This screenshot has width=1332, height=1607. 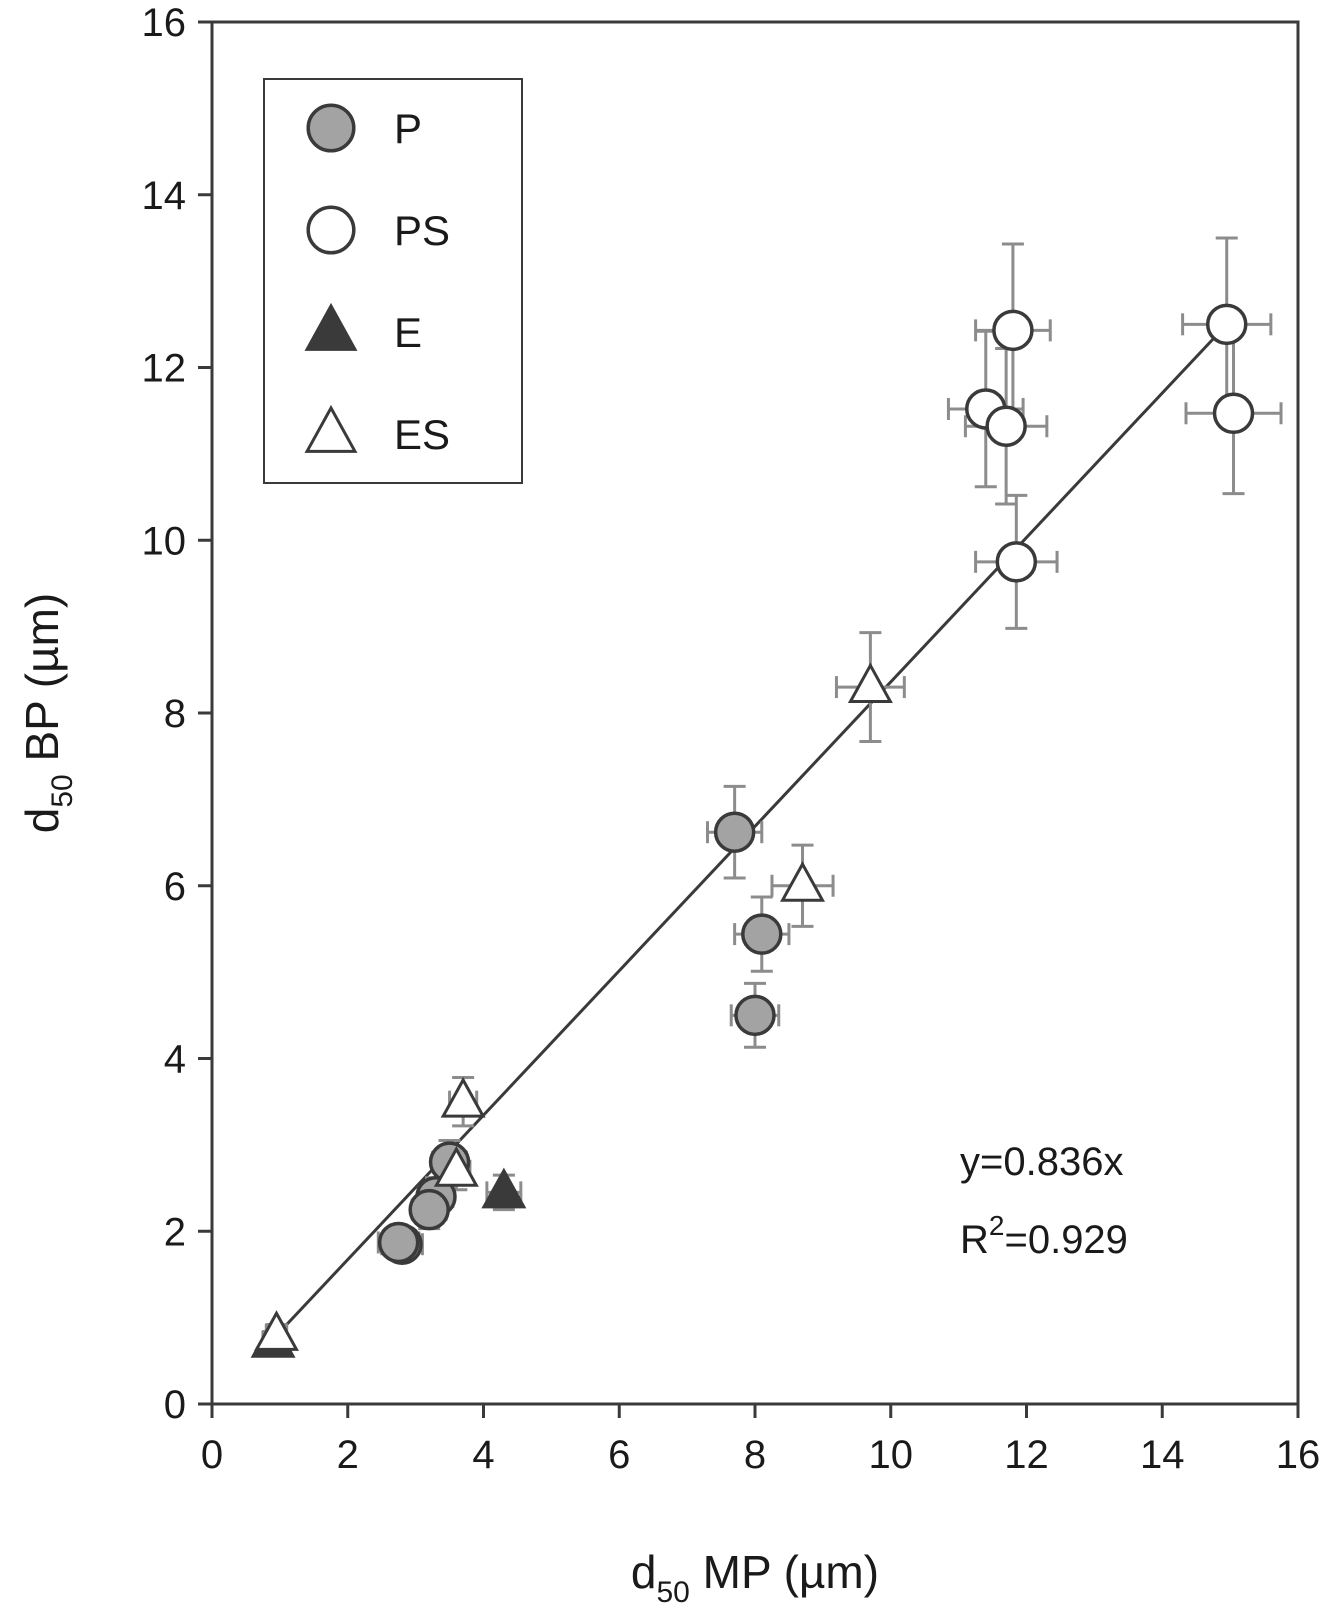 What do you see at coordinates (997, 1225) in the screenshot?
I see `r-squared-superscript: 2` at bounding box center [997, 1225].